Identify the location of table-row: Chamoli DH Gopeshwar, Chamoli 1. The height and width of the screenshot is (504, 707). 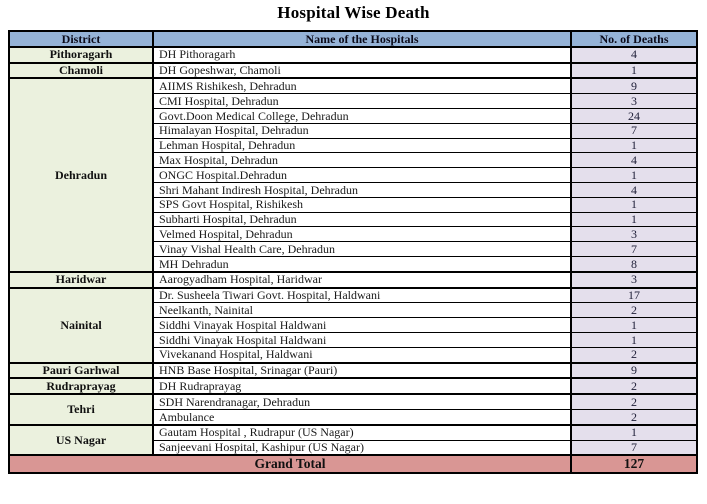
(353, 70).